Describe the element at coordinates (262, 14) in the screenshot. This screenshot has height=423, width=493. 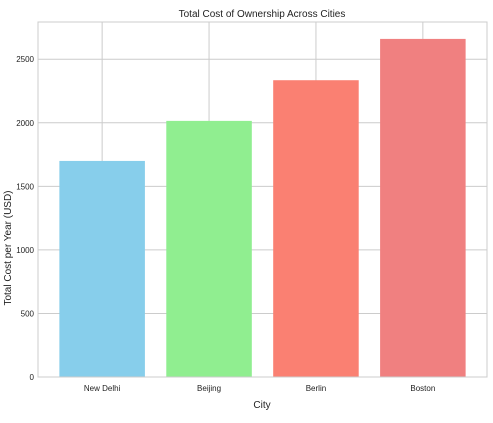
I see `chart-title: Total Cost of Ownership Across Cities` at that location.